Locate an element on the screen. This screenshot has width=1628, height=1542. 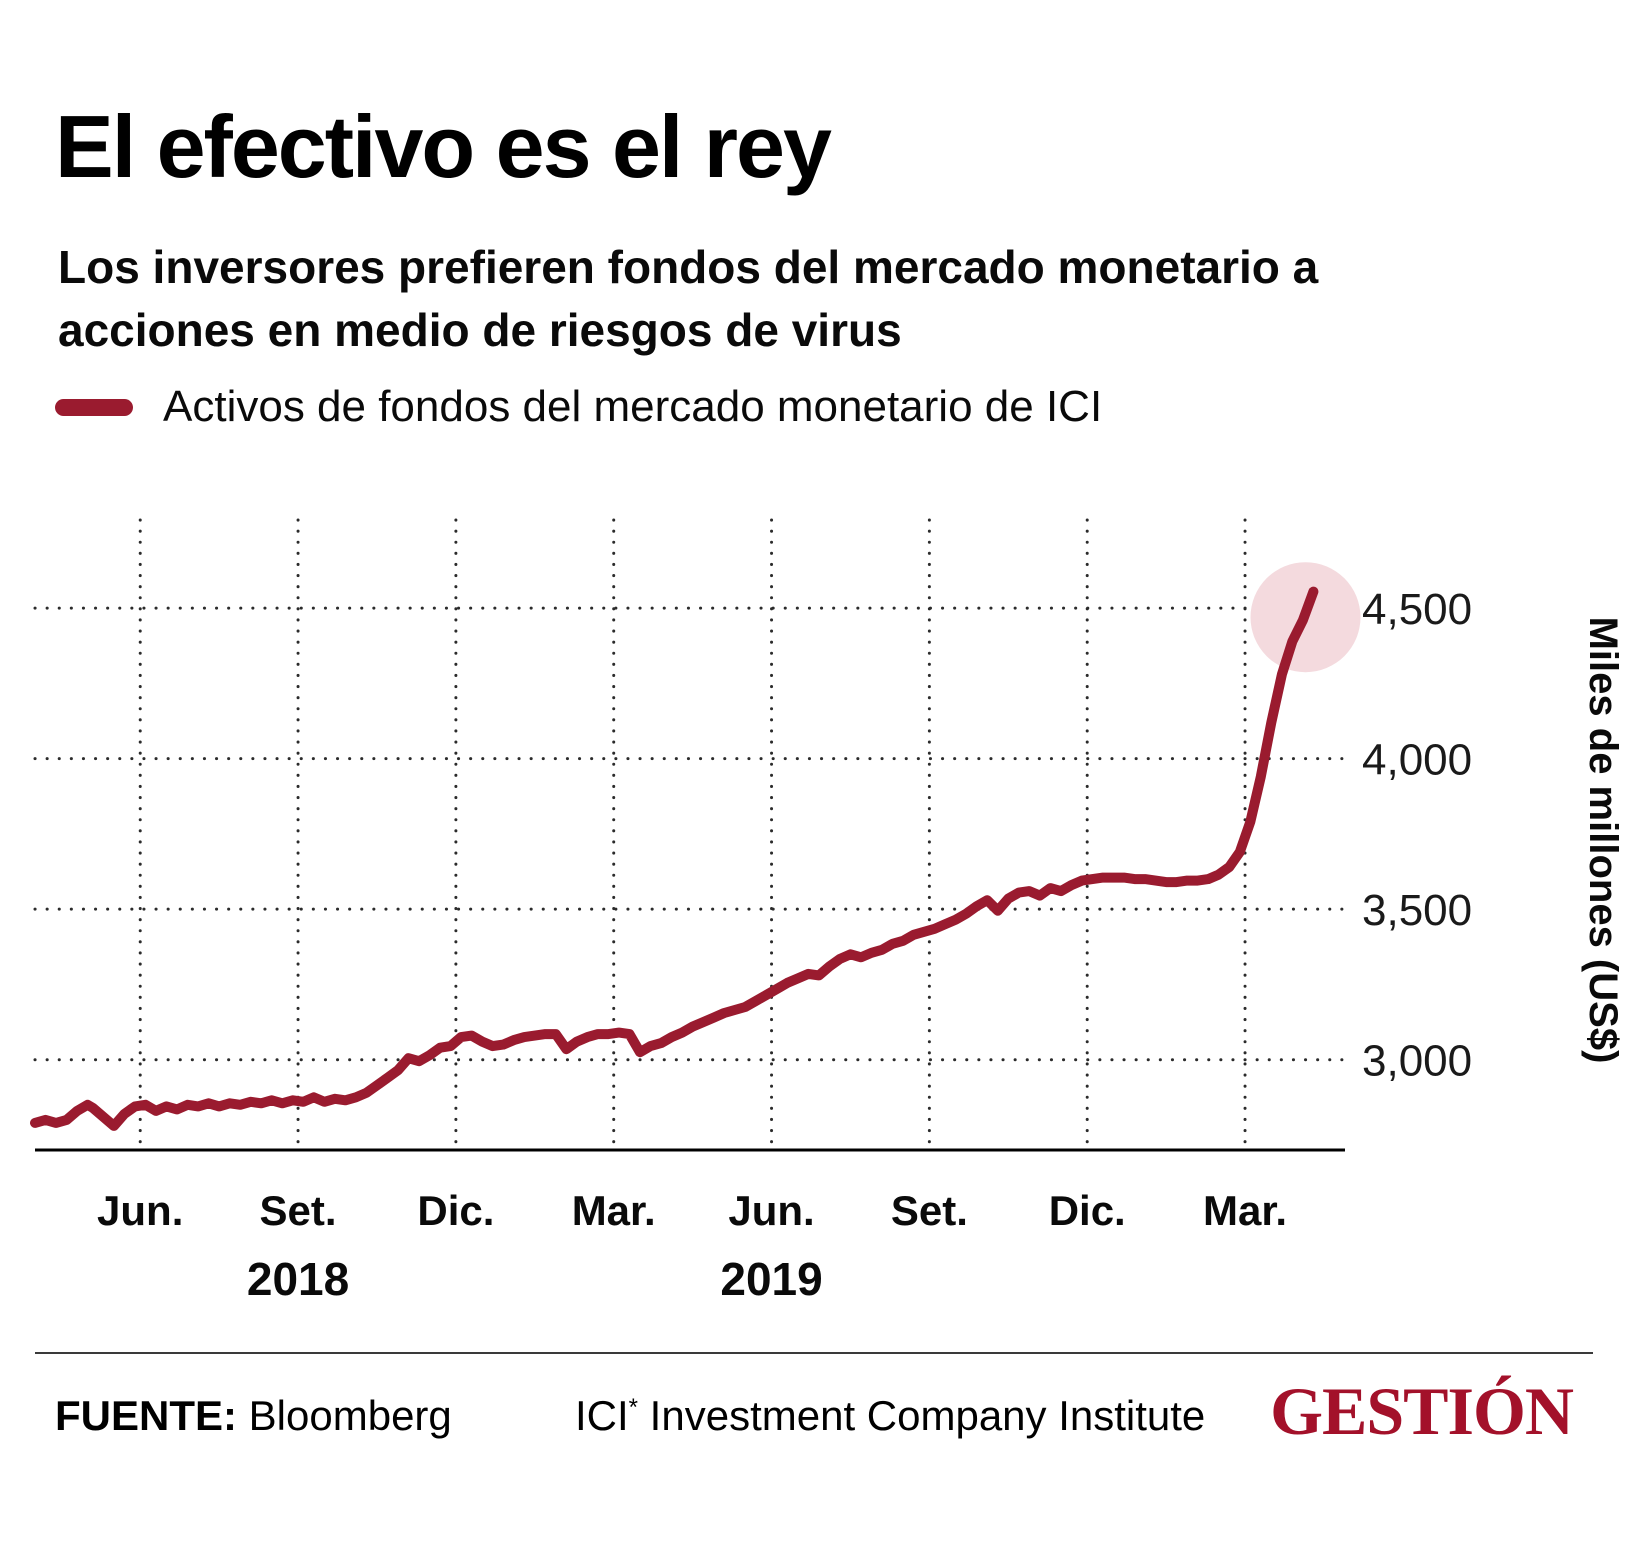
footnote-text: Investment Company Institute is located at coordinates (922, 1415).